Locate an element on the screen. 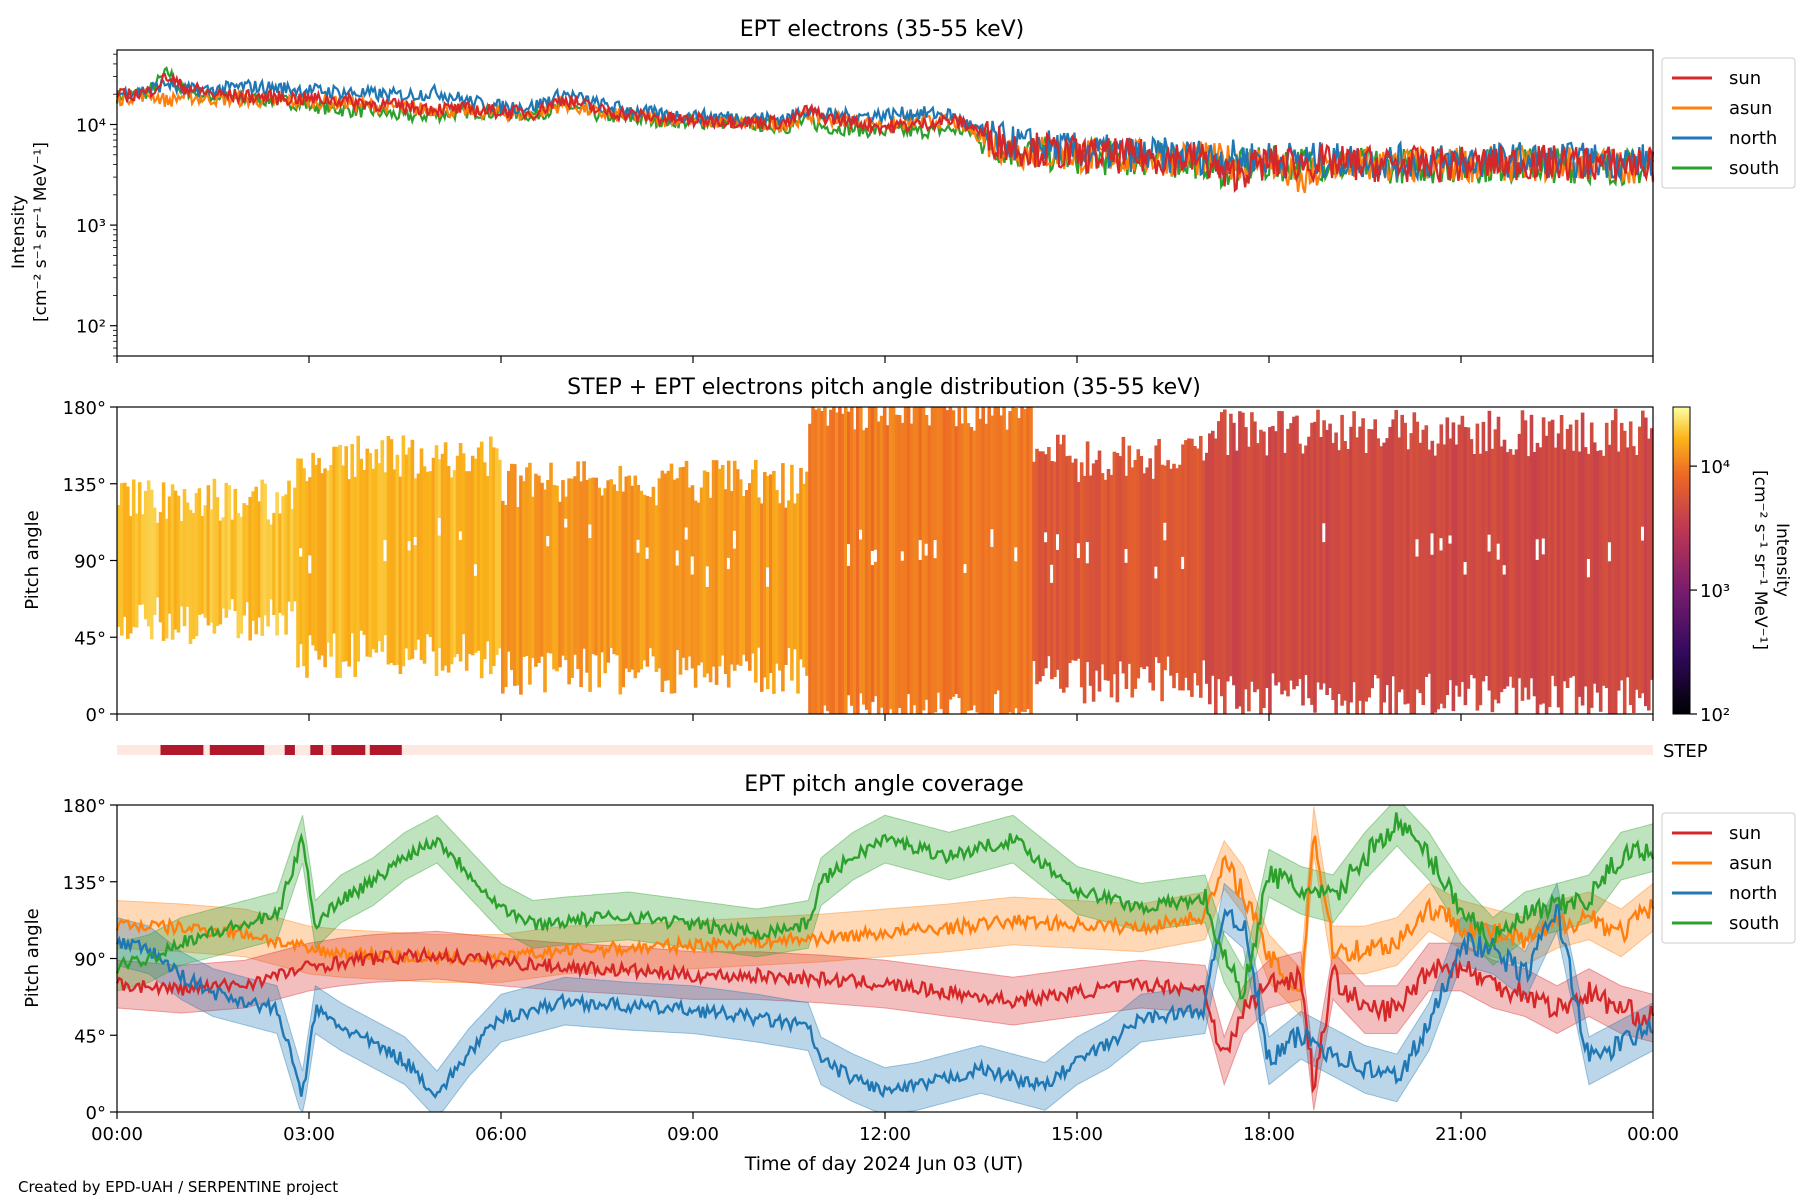  colorbar-tick-label: 10² is located at coordinates (1715, 715).